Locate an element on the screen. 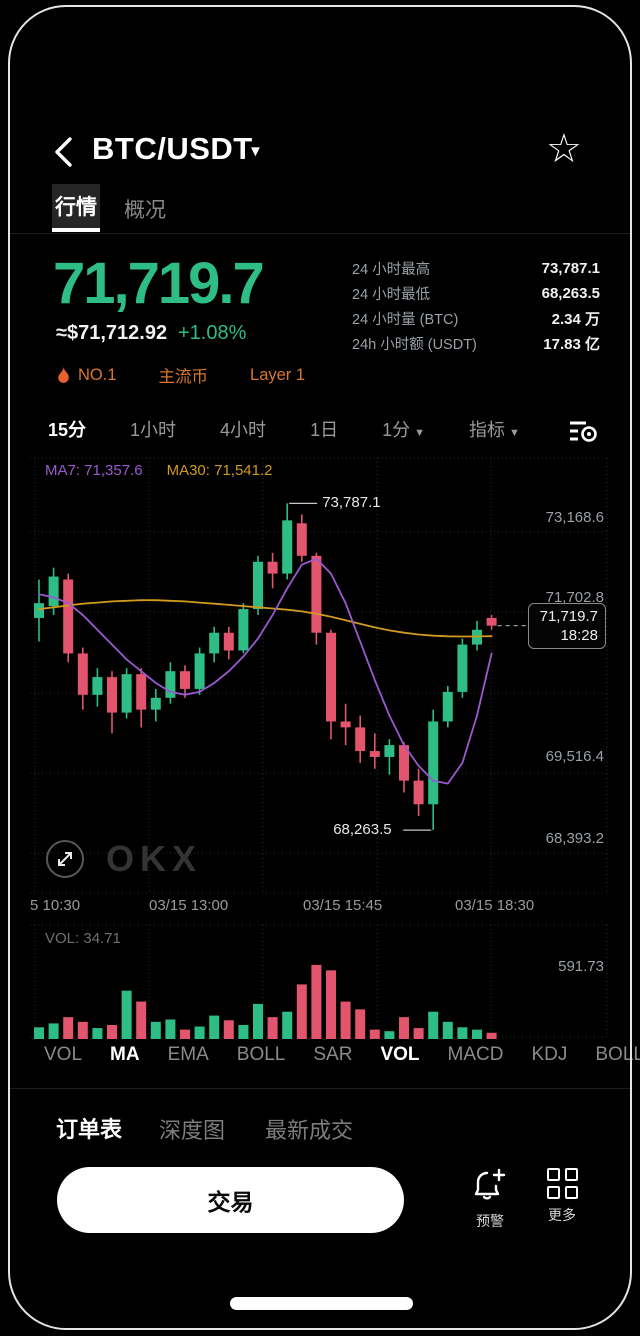 The height and width of the screenshot is (1336, 640). tab-orderbook: 订单表 is located at coordinates (89, 1129).